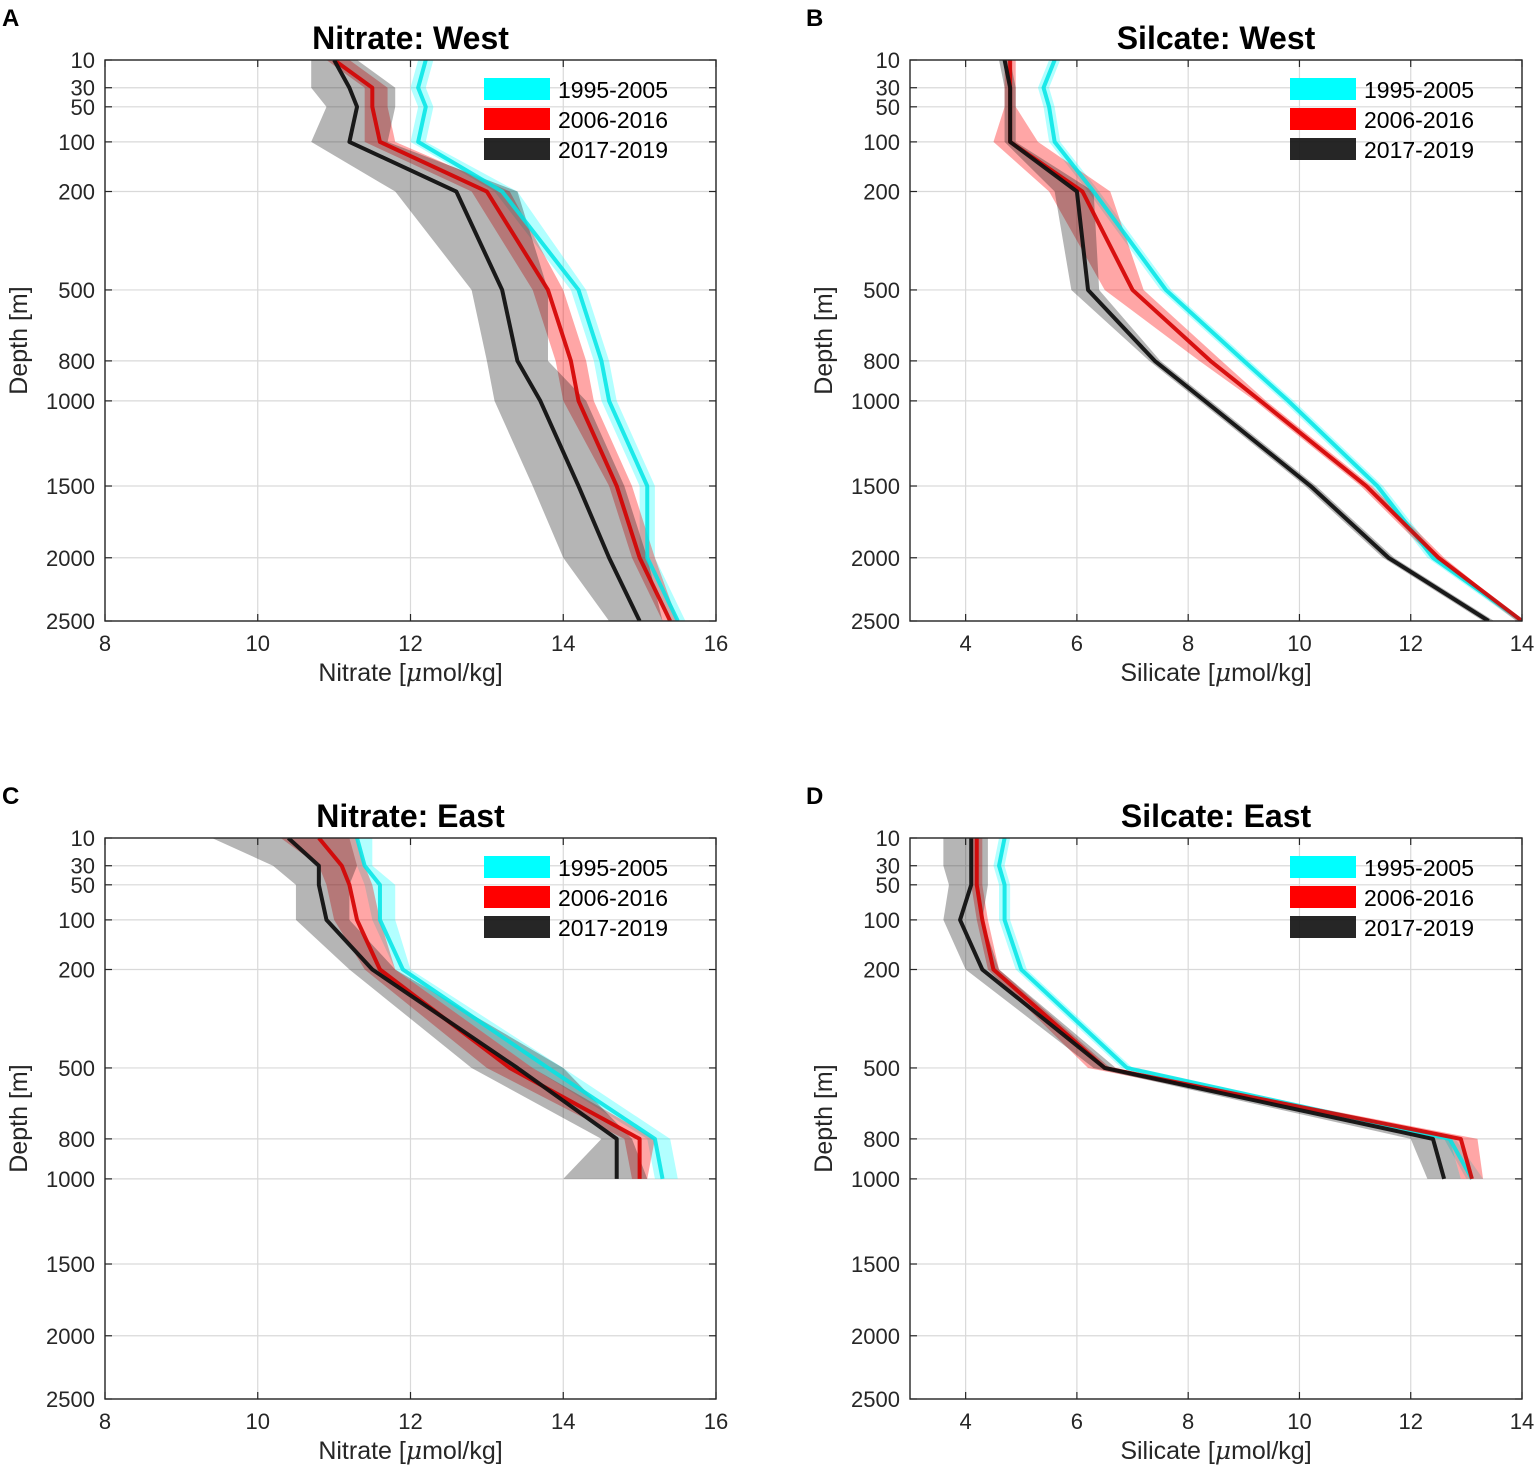 The height and width of the screenshot is (1466, 1536). Describe the element at coordinates (19, 340) in the screenshot. I see `y-axis-label: Depth [m]` at that location.